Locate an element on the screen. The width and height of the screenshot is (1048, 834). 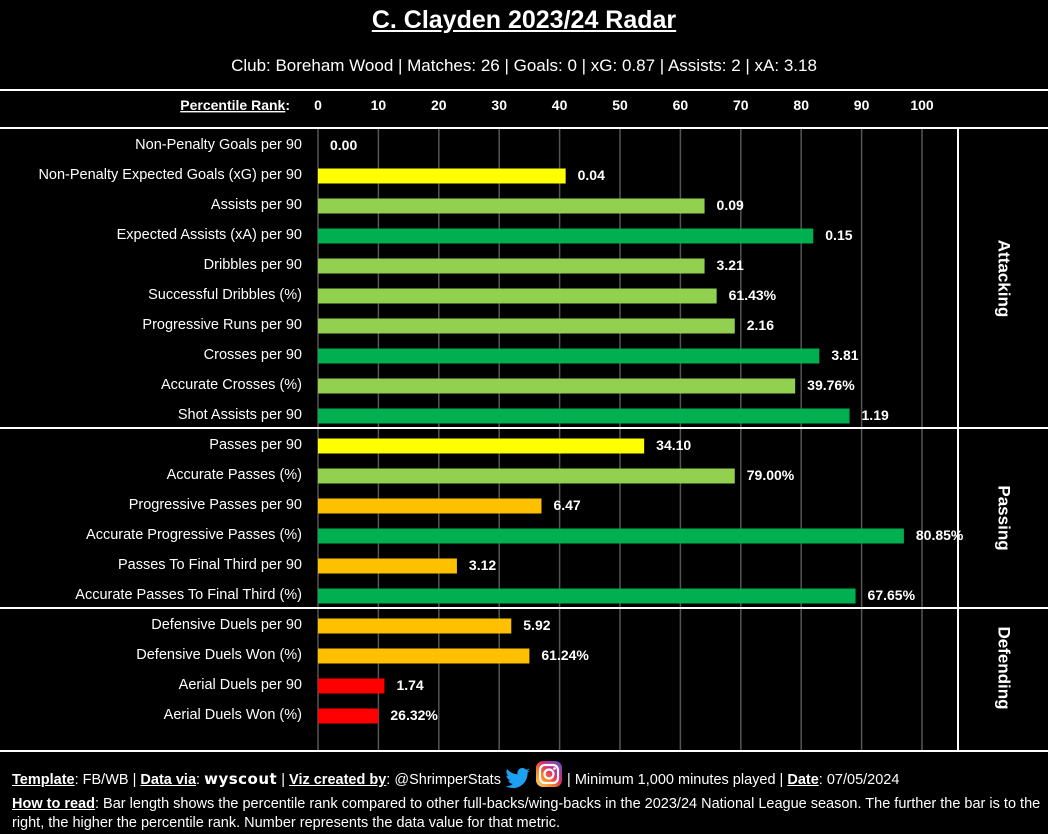
bar-value-label: 0.04 is located at coordinates (591, 175).